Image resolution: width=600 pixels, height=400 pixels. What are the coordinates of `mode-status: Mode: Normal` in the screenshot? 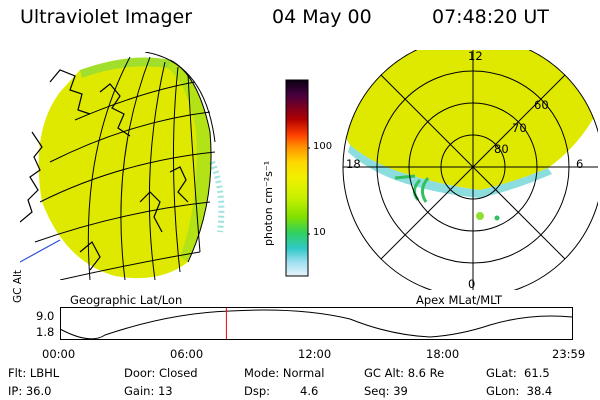 It's located at (284, 373).